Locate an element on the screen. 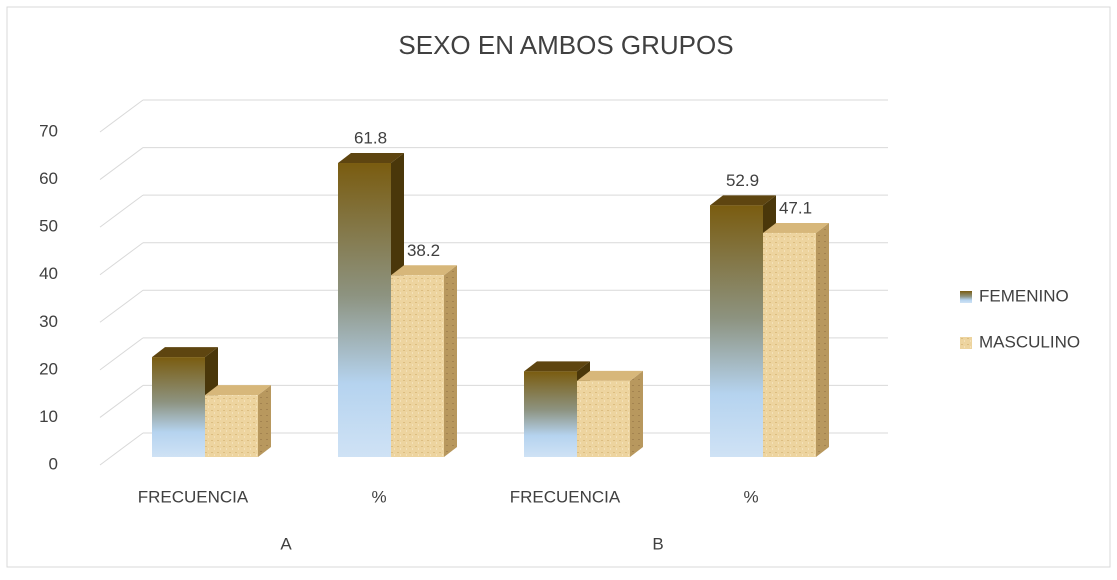  y-tick-label: 30 is located at coordinates (48, 321).